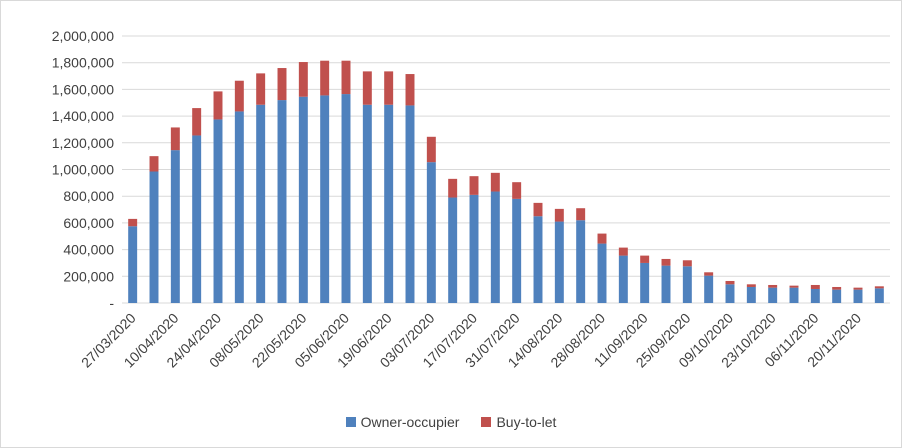 The image size is (902, 448). I want to click on y-tick-label: 600,000, so click(88, 223).